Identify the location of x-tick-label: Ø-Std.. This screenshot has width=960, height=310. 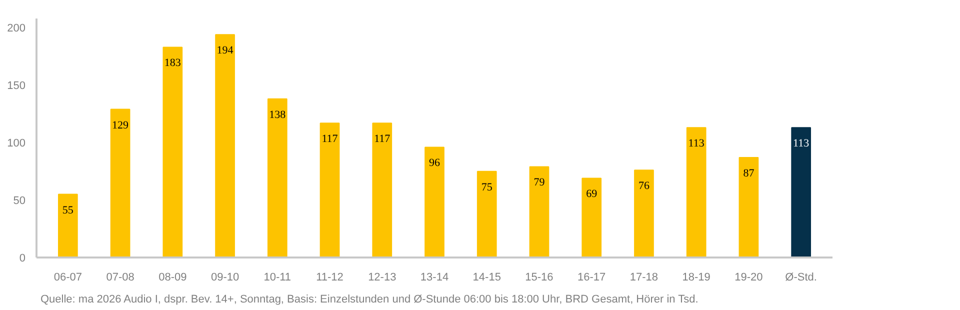
(801, 278).